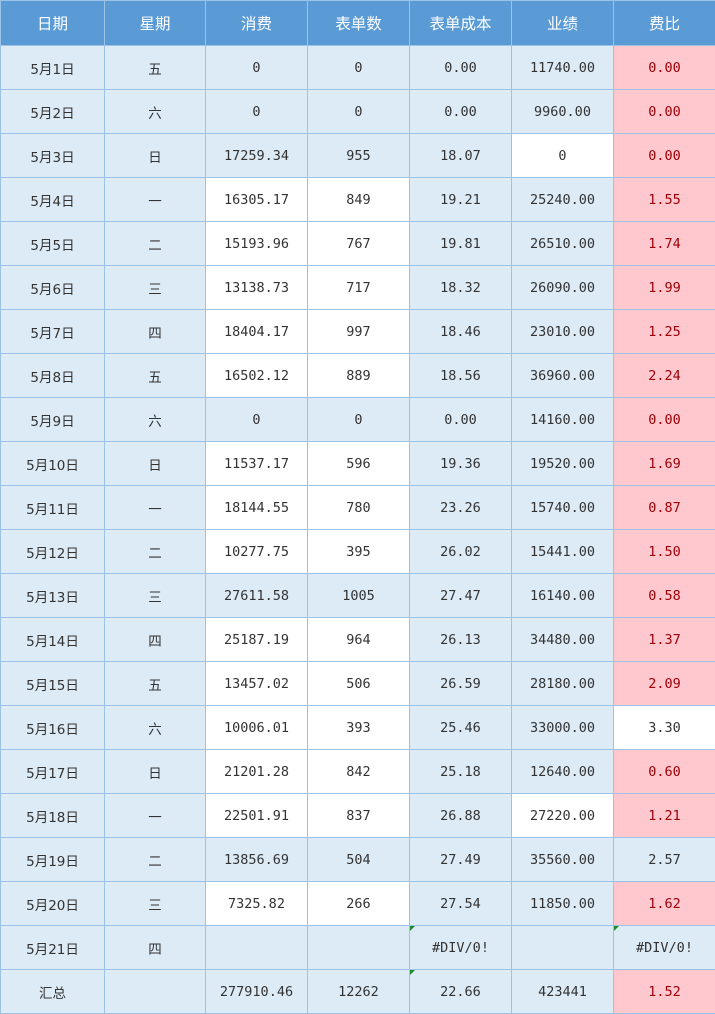 Image resolution: width=715 pixels, height=1014 pixels. Describe the element at coordinates (257, 684) in the screenshot. I see `spend-cell: 13457.02` at that location.